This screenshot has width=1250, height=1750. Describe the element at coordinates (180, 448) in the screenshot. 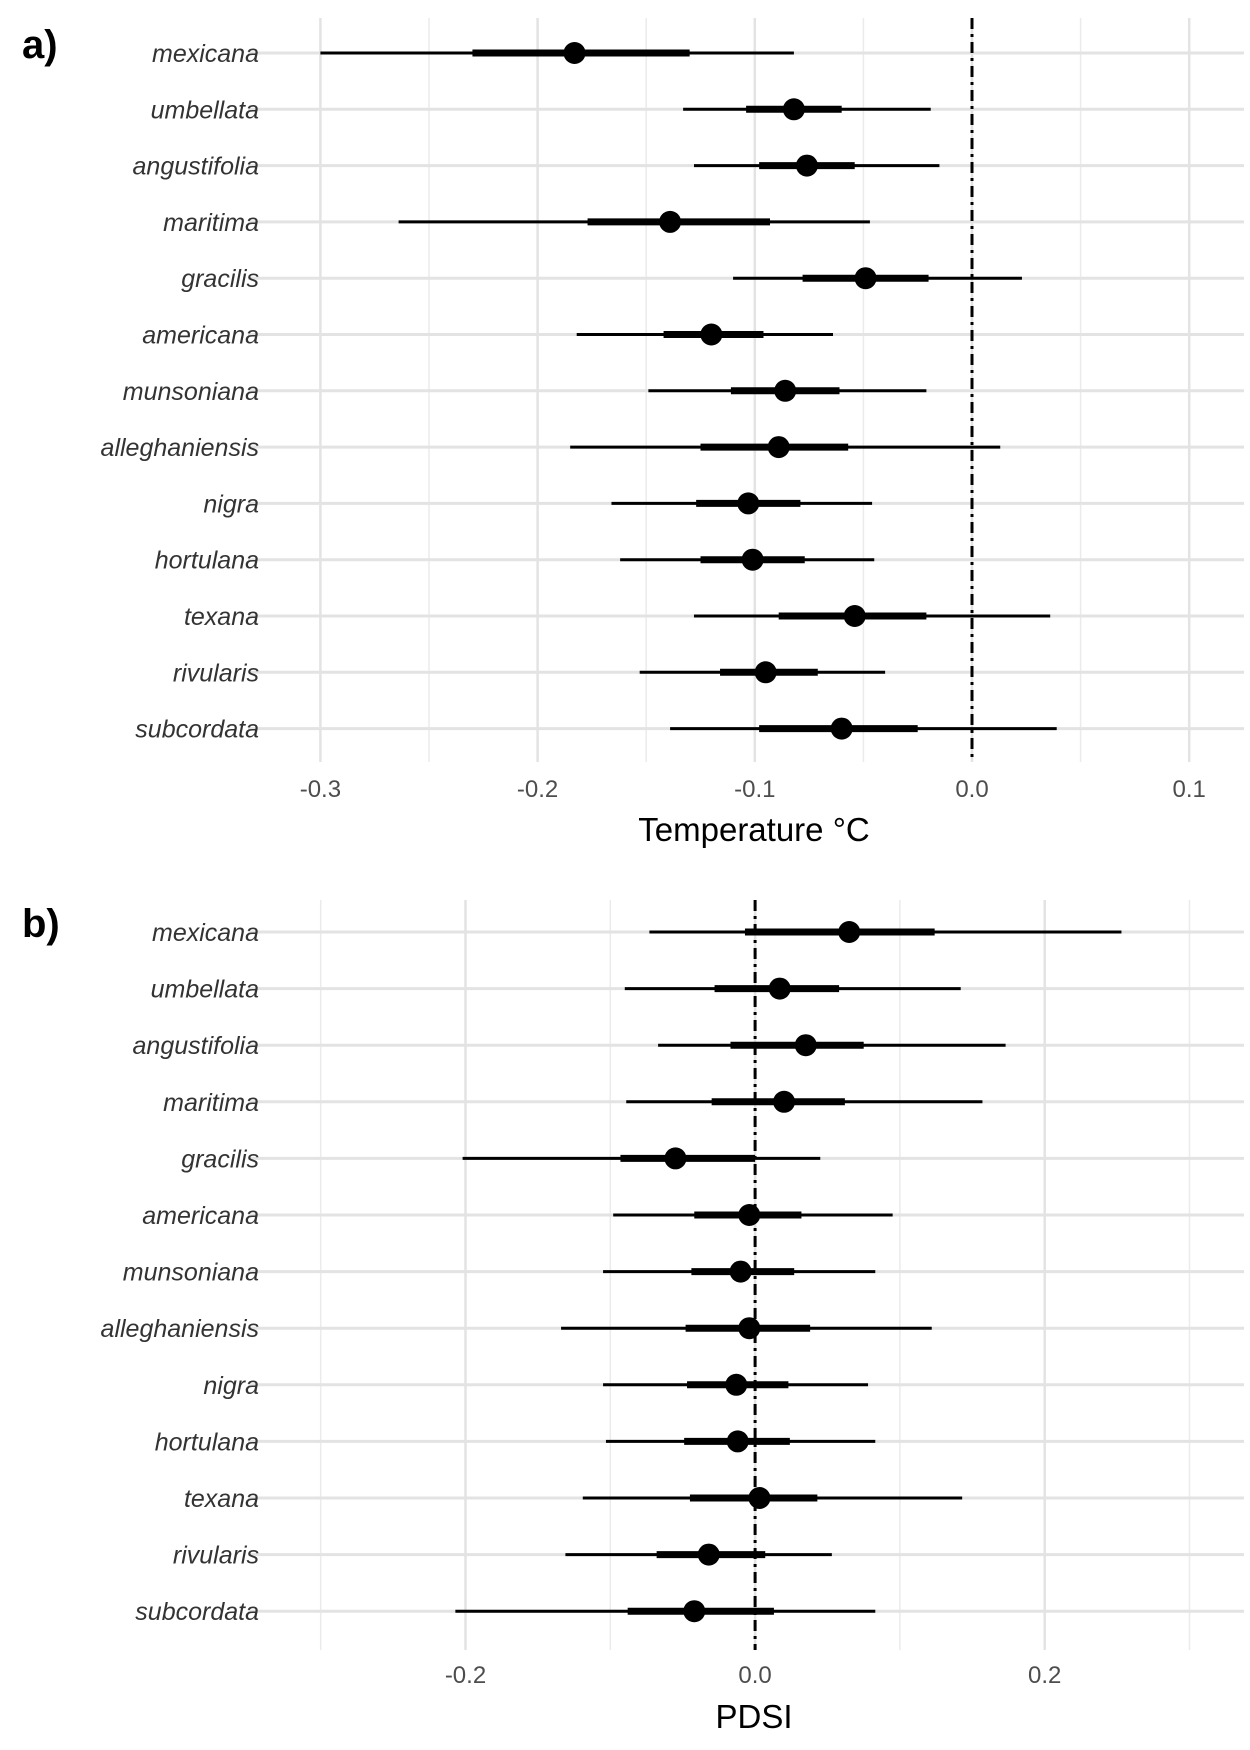

I see `panel-a-category-label-alleghaniensis: alleghaniensis` at that location.